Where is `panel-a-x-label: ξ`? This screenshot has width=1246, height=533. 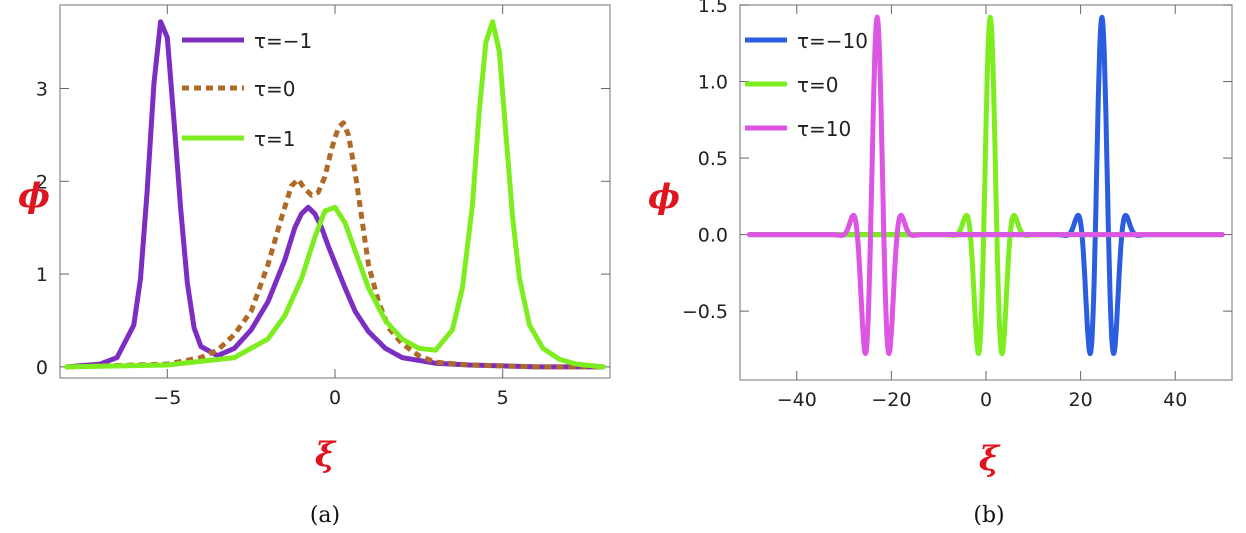 panel-a-x-label: ξ is located at coordinates (326, 455).